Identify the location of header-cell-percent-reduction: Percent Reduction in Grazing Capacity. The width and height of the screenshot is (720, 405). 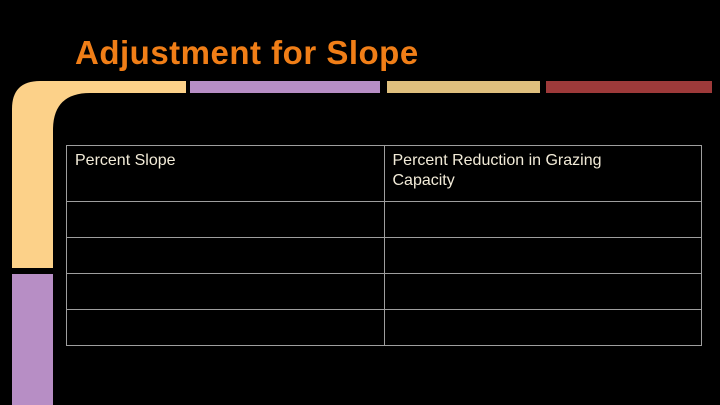
(542, 173).